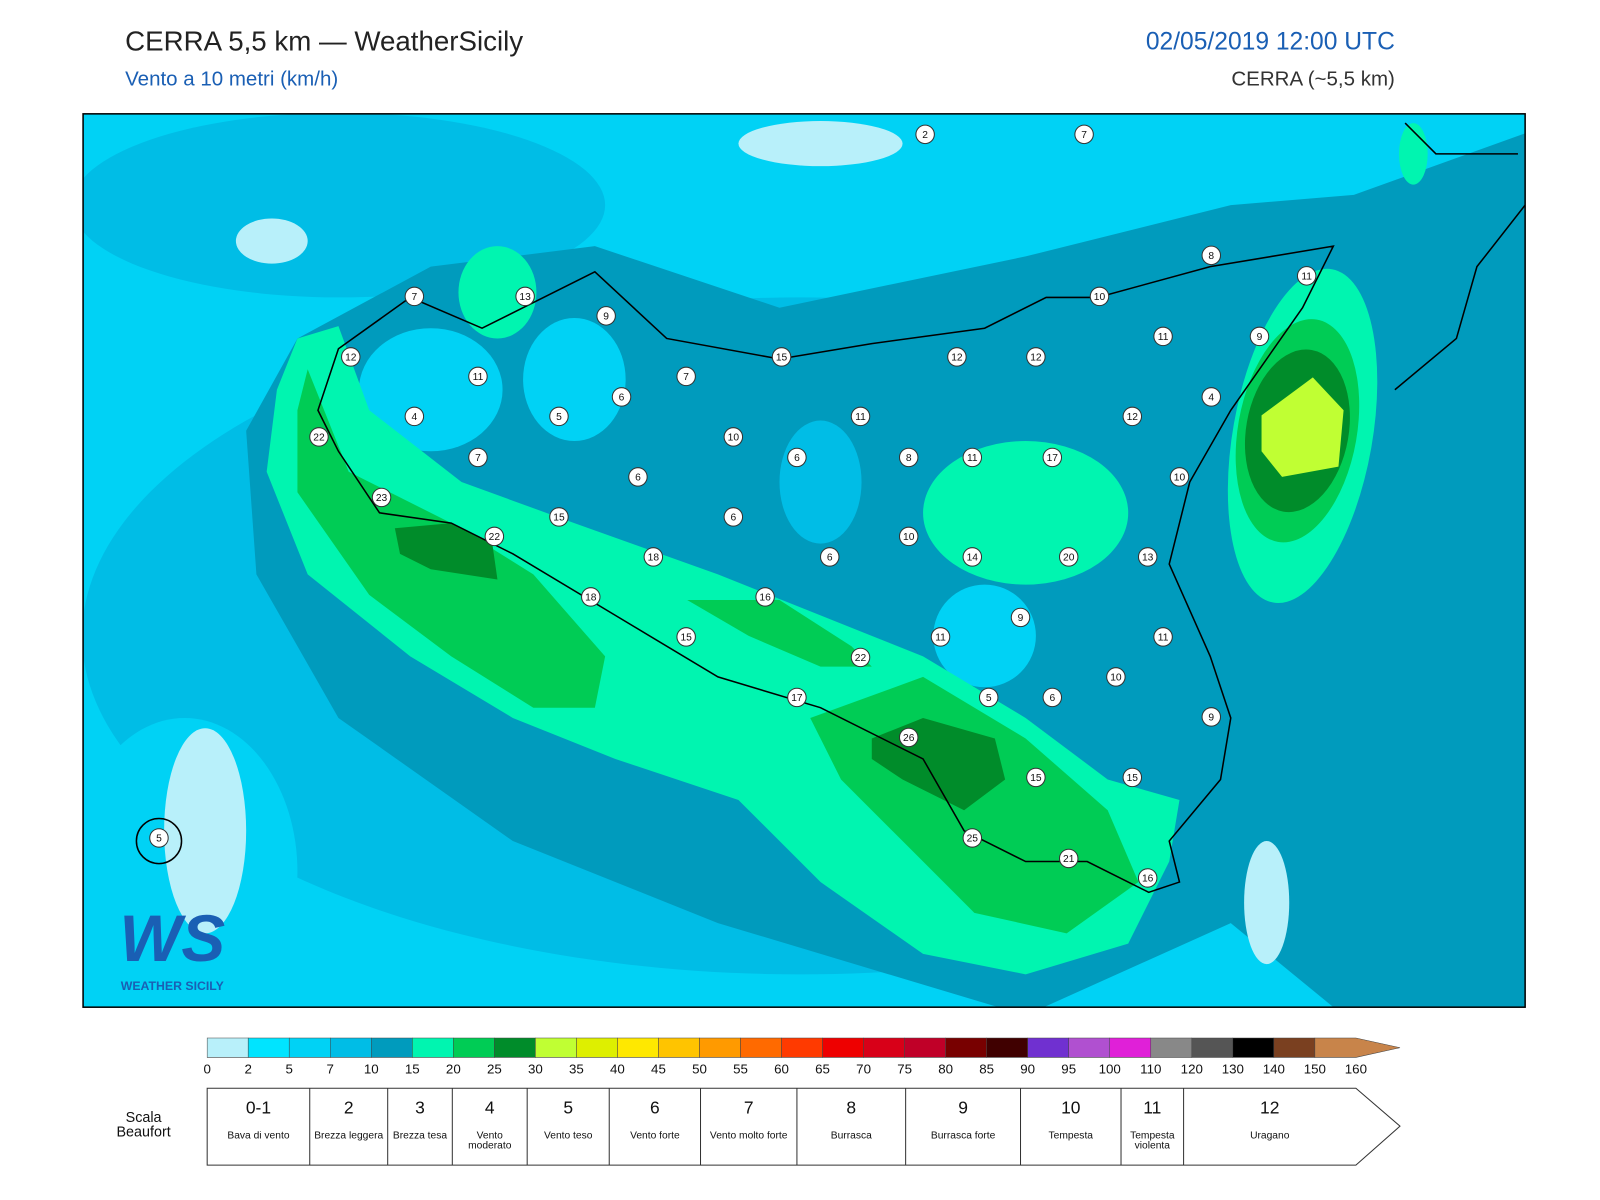 Image resolution: width=1600 pixels, height=1200 pixels. What do you see at coordinates (489, 1141) in the screenshot?
I see `beaufort-label-box: Vento moderato` at bounding box center [489, 1141].